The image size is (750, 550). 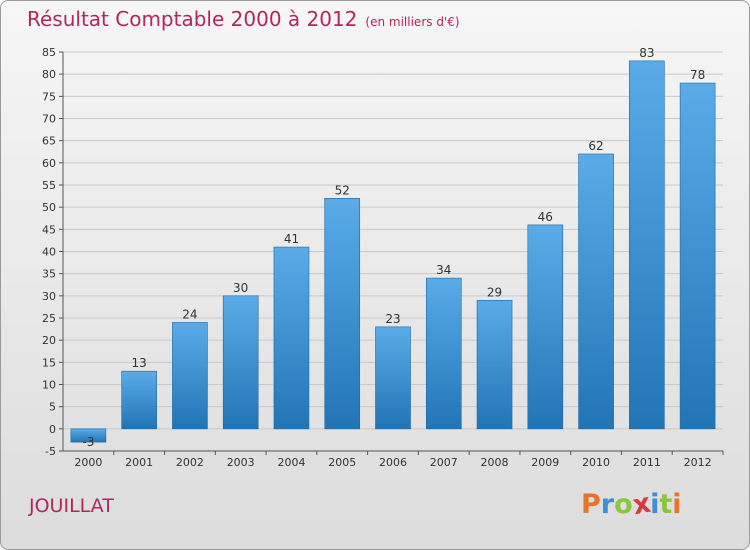 I want to click on bar-2002, so click(x=190, y=376).